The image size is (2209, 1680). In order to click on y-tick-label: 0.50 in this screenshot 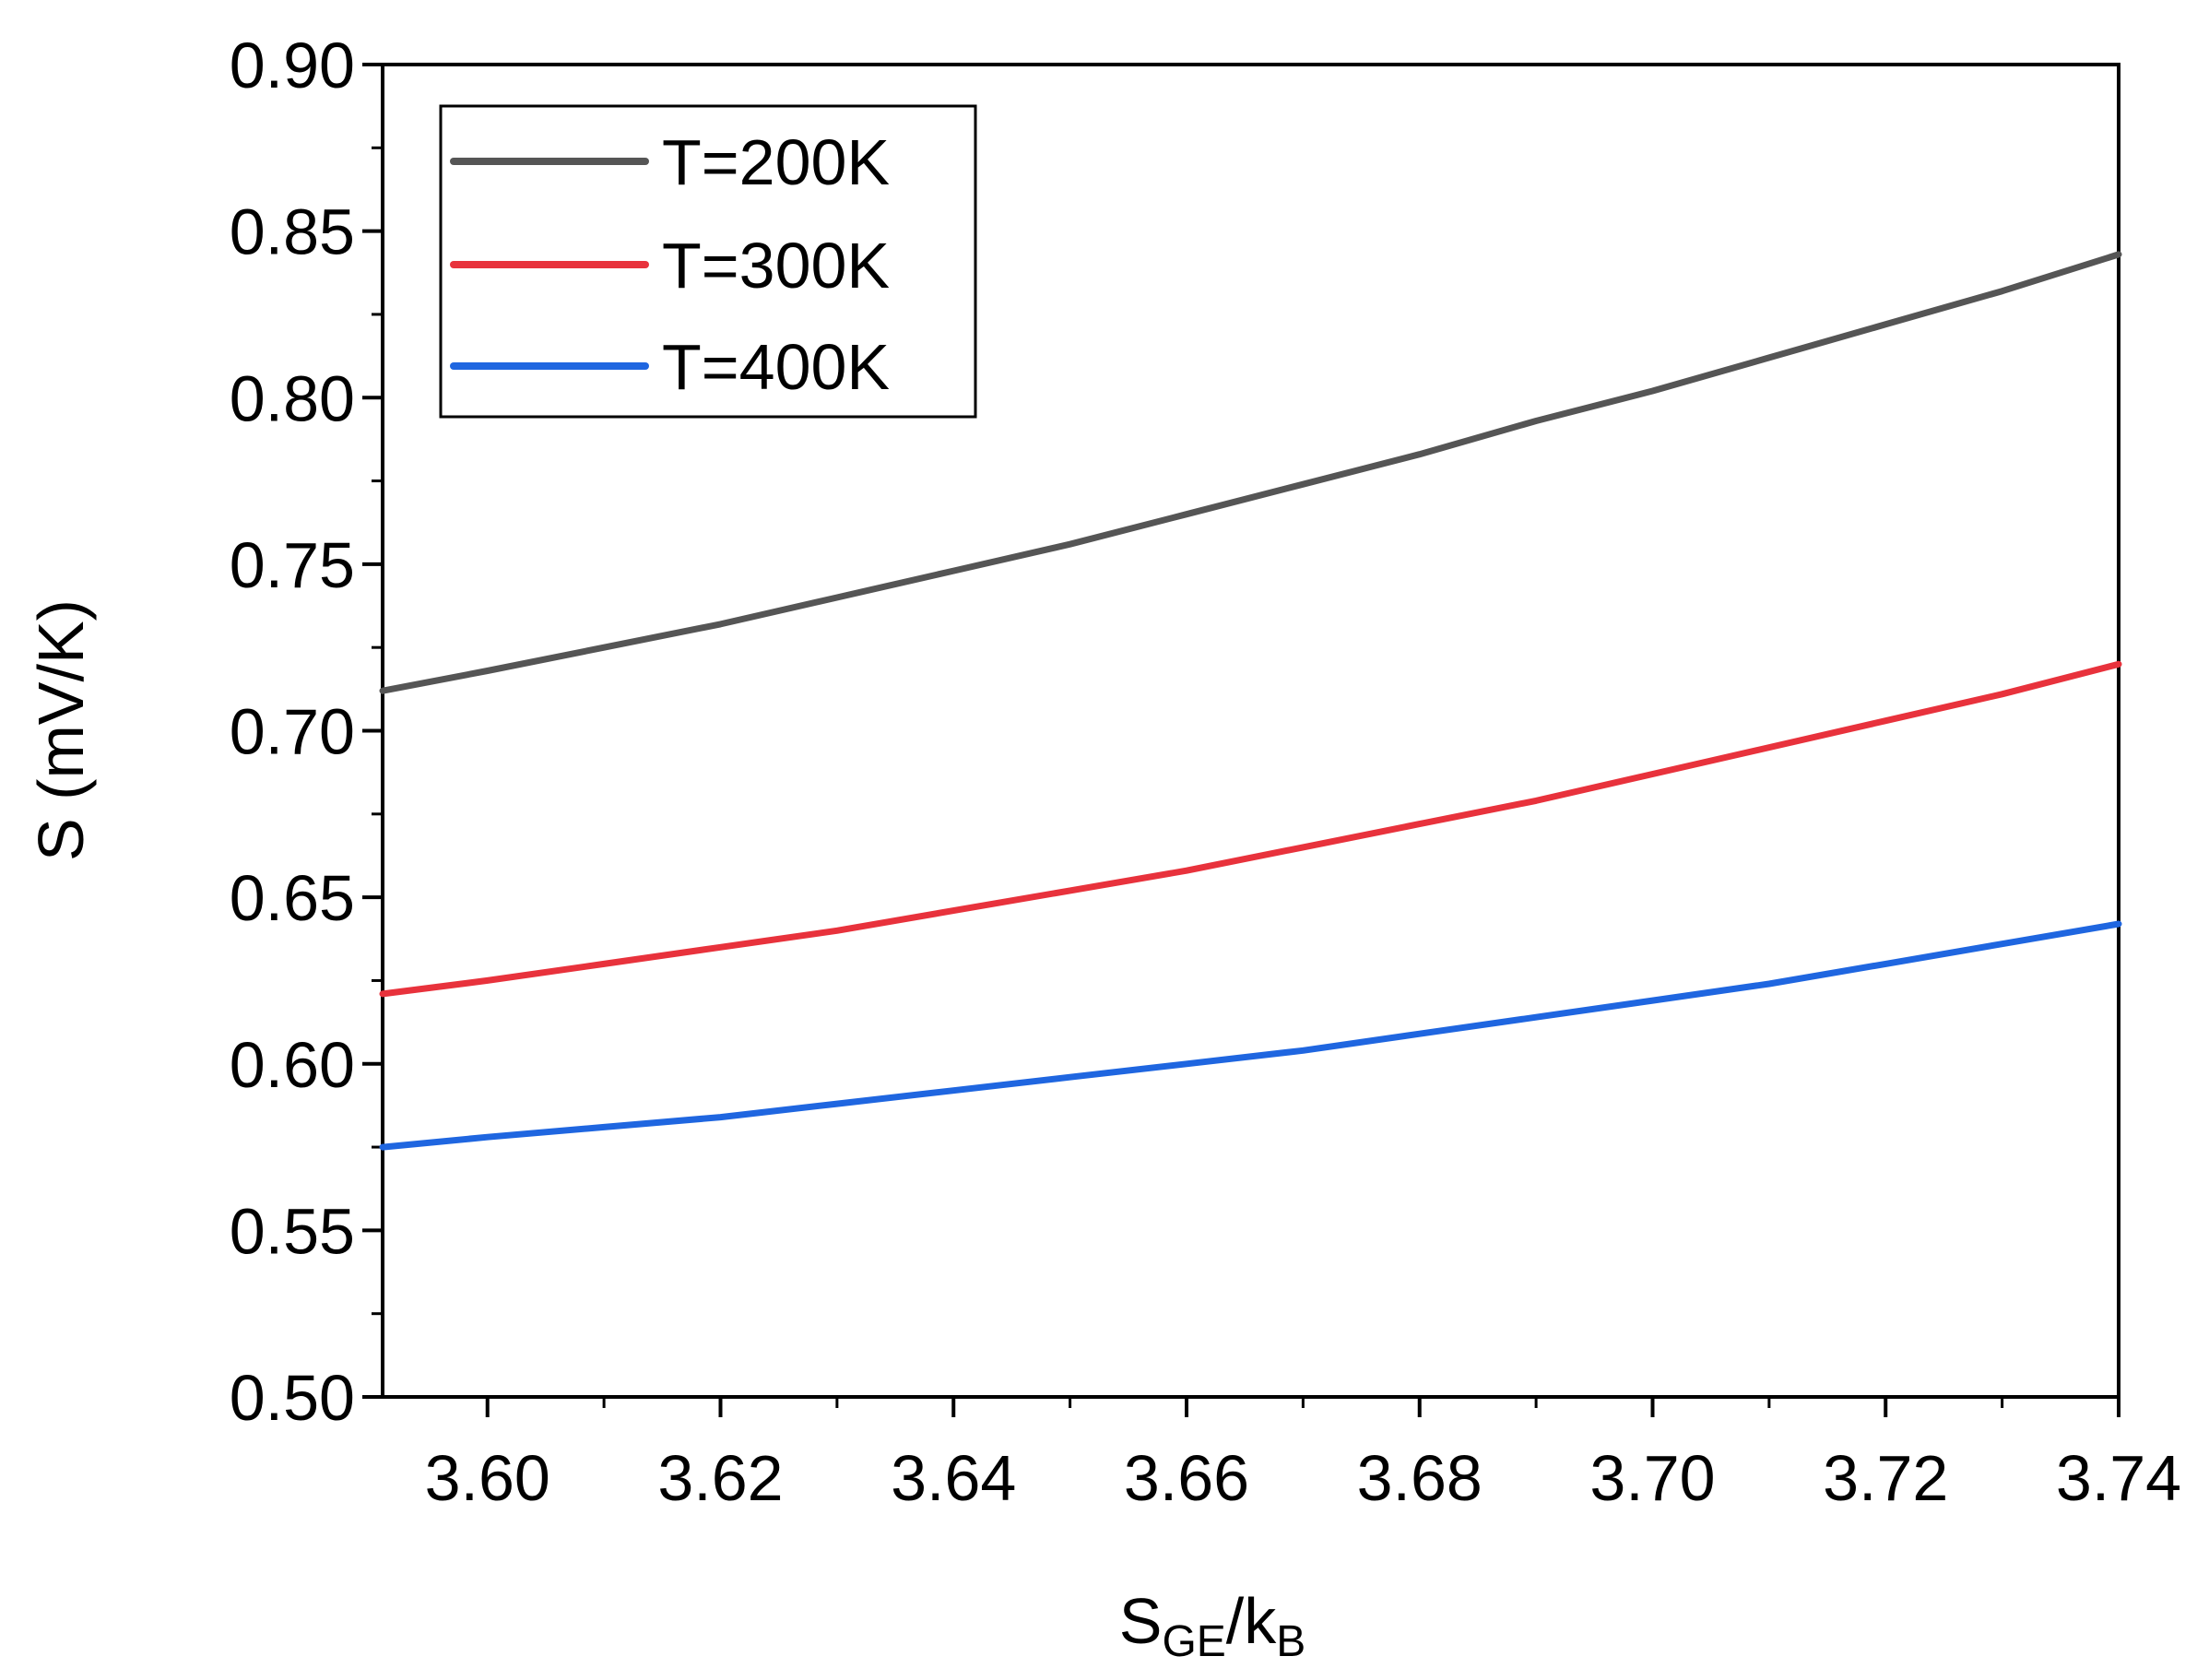, I will do `click(292, 1398)`.